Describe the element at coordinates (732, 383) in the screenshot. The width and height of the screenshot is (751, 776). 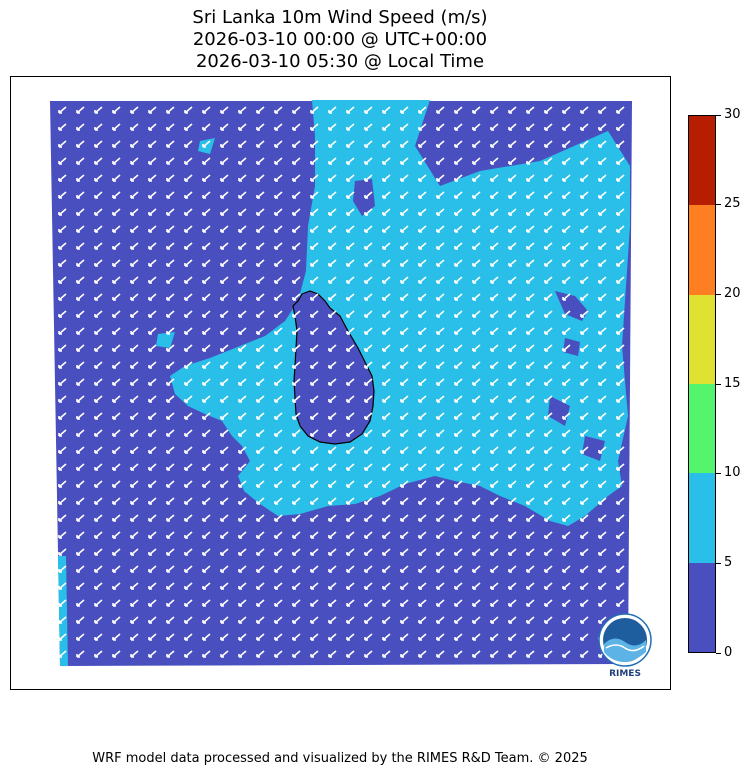
I see `colorbar-label: 15` at that location.